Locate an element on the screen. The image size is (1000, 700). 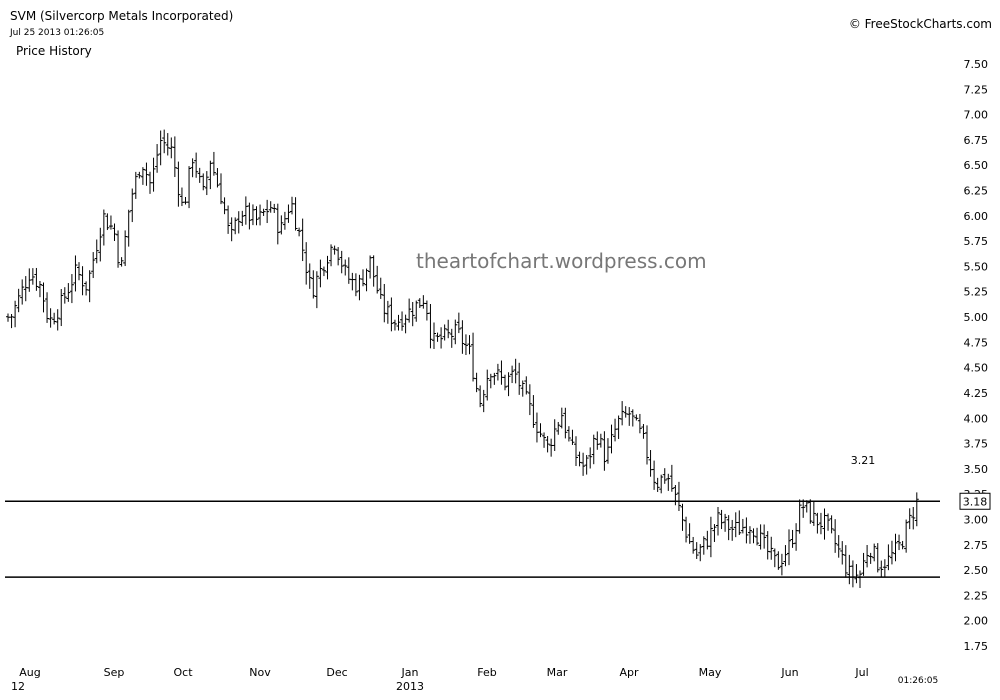
x-tick-label: Aug is located at coordinates (29, 672).